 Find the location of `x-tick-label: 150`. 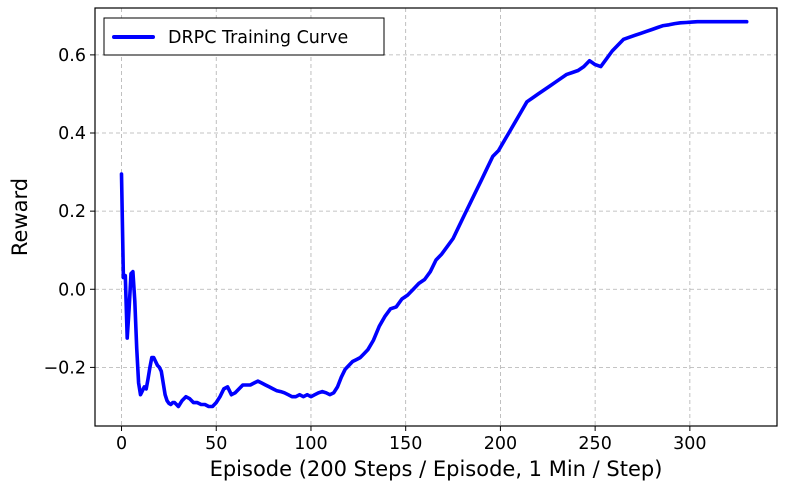

x-tick-label: 150 is located at coordinates (405, 444).